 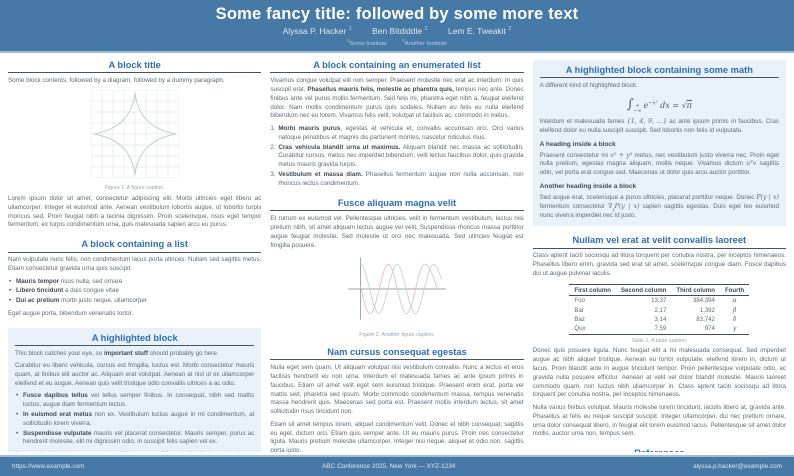 I want to click on block-heading: References, so click(x=659, y=450).